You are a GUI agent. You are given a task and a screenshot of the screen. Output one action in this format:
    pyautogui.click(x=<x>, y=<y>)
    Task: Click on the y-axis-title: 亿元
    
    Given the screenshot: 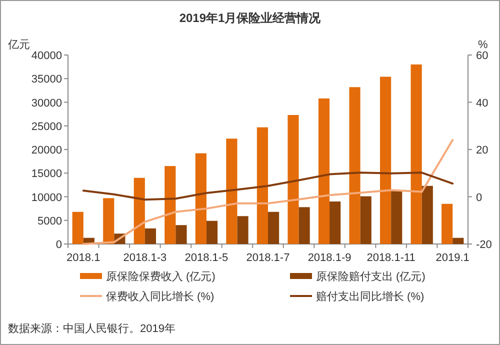 What is the action you would take?
    pyautogui.click(x=18, y=45)
    